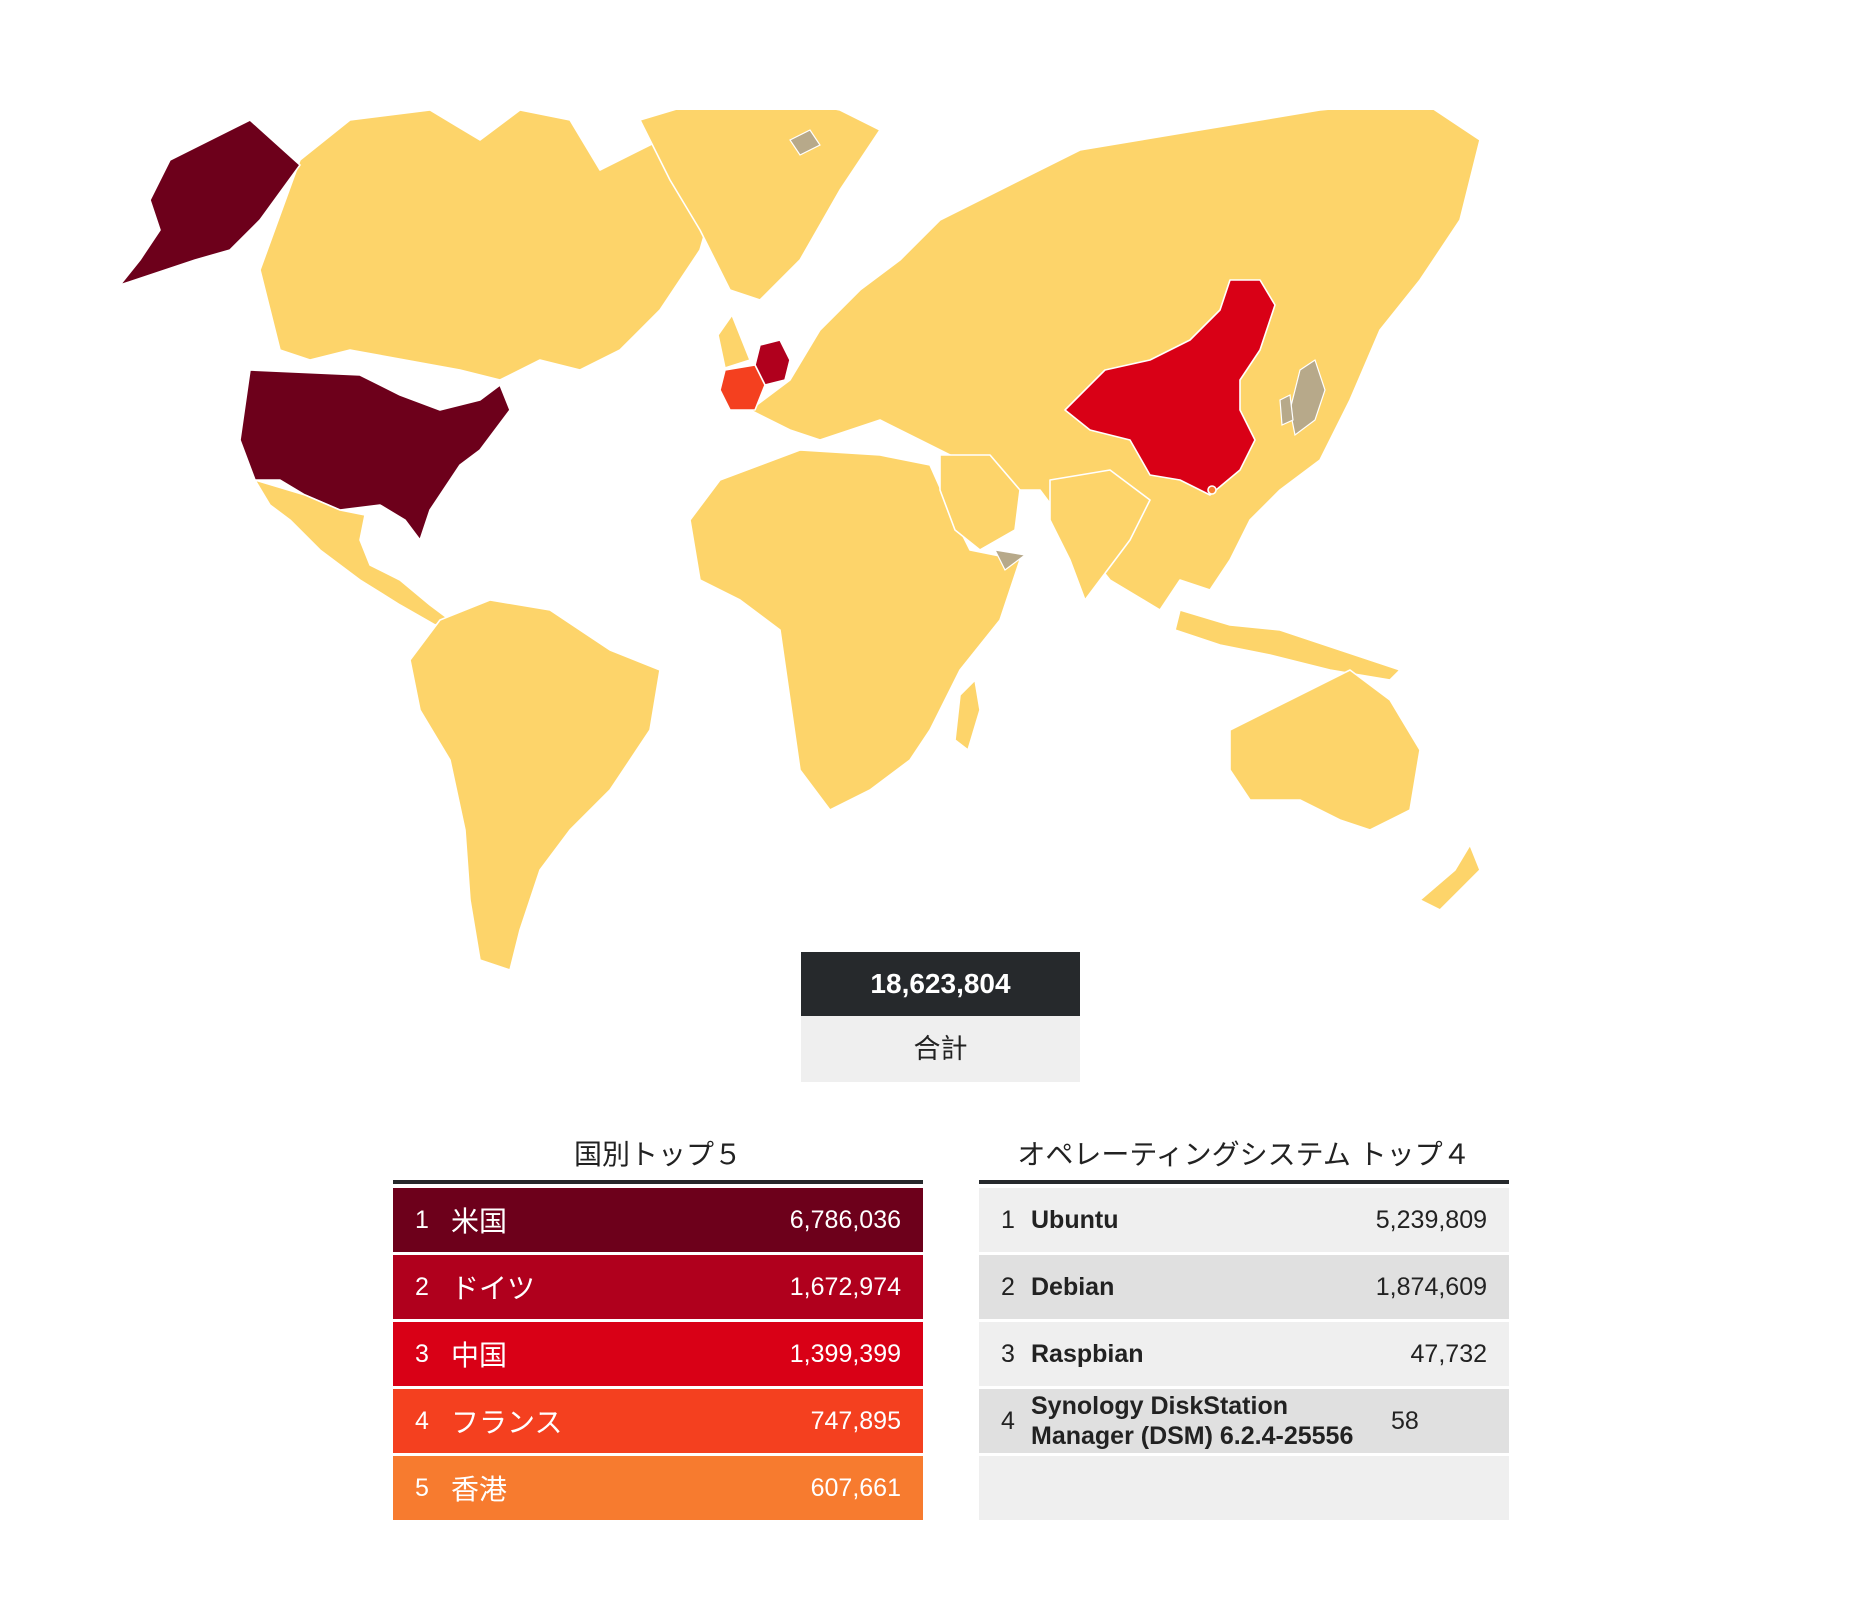 Image resolution: width=1874 pixels, height=1621 pixels. I want to click on country-value: 1,399,399, so click(845, 1353).